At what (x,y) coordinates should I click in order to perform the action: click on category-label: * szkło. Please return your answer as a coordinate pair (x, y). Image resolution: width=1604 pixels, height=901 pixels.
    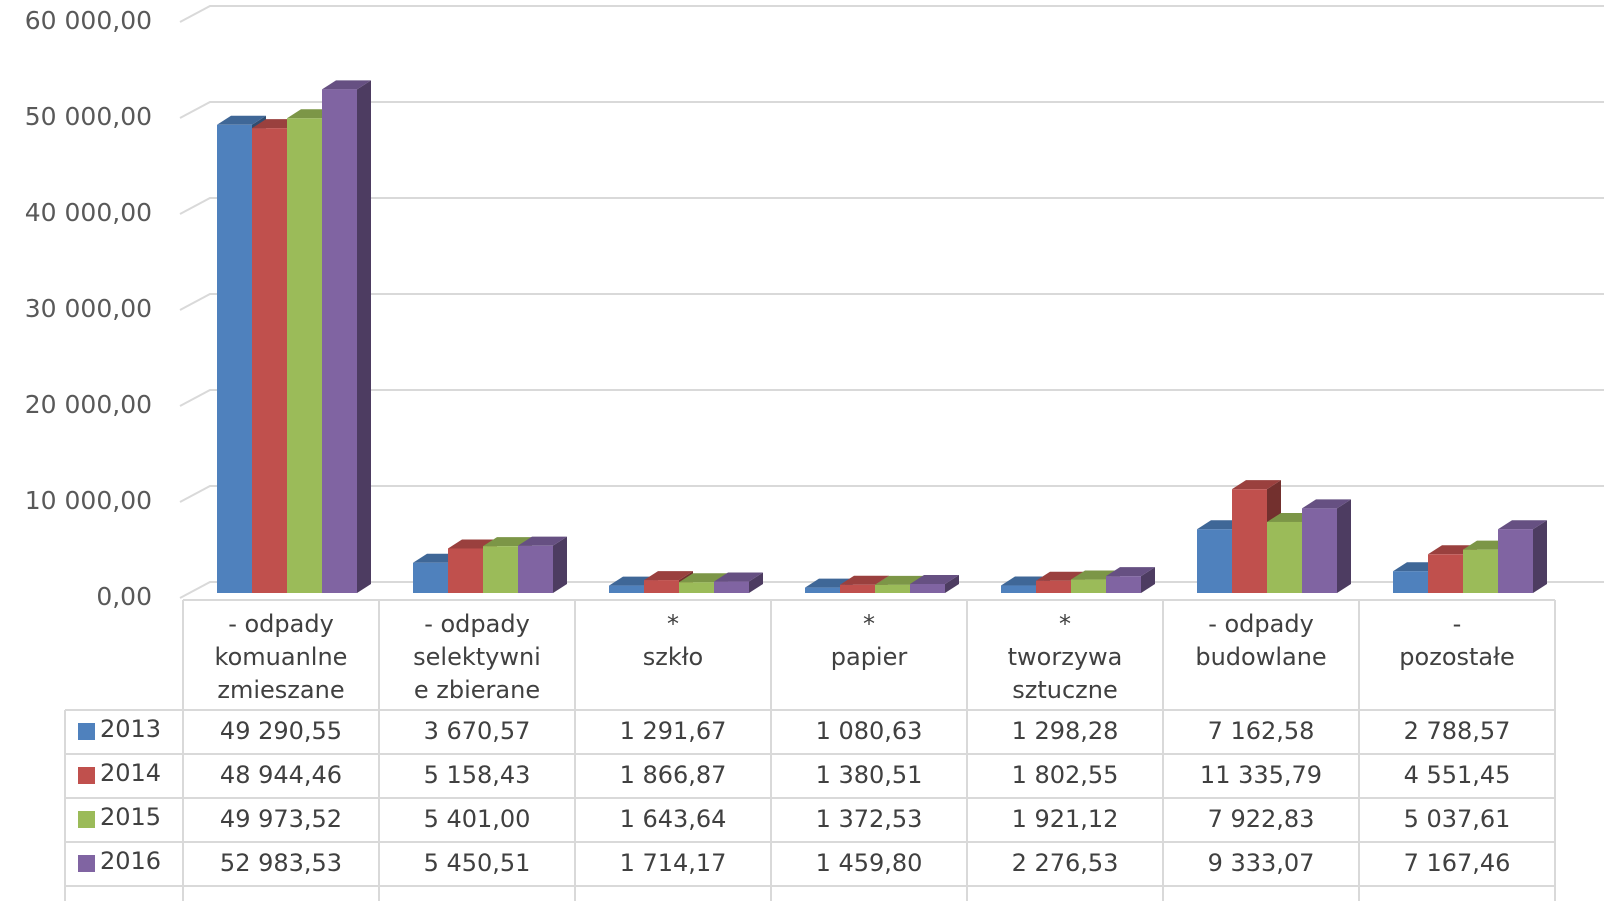
    Looking at the image, I should click on (673, 640).